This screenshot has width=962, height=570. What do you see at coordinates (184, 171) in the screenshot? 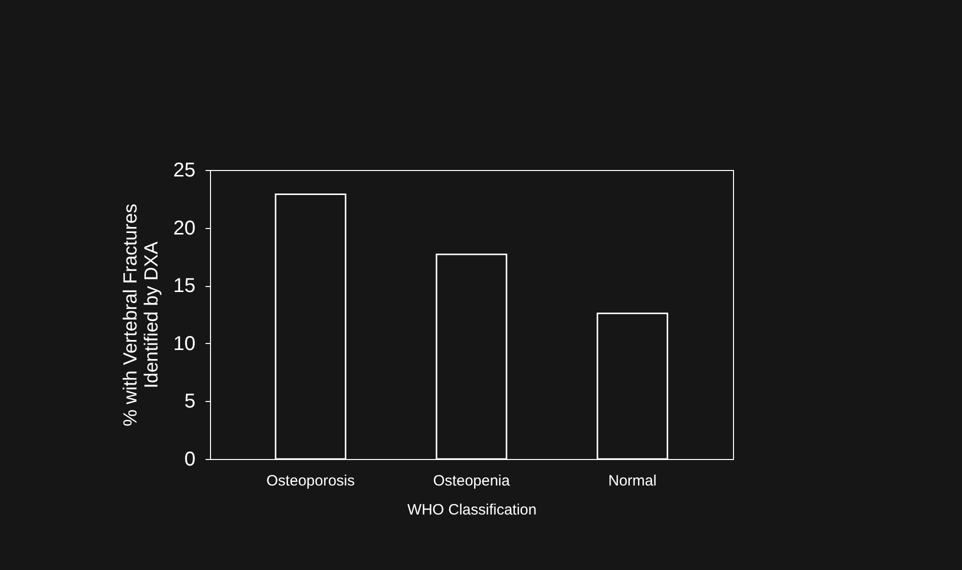
I see `y-tick-label: 25` at bounding box center [184, 171].